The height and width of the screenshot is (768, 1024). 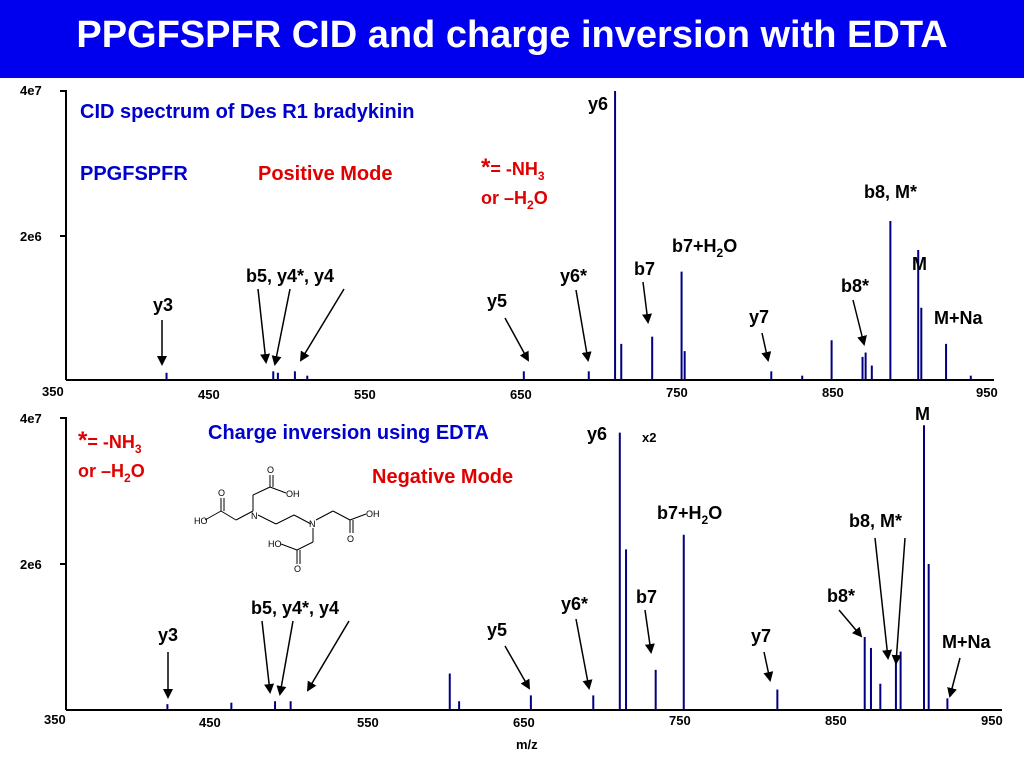 What do you see at coordinates (680, 720) in the screenshot?
I see `bottom-xtick-label-750: 750` at bounding box center [680, 720].